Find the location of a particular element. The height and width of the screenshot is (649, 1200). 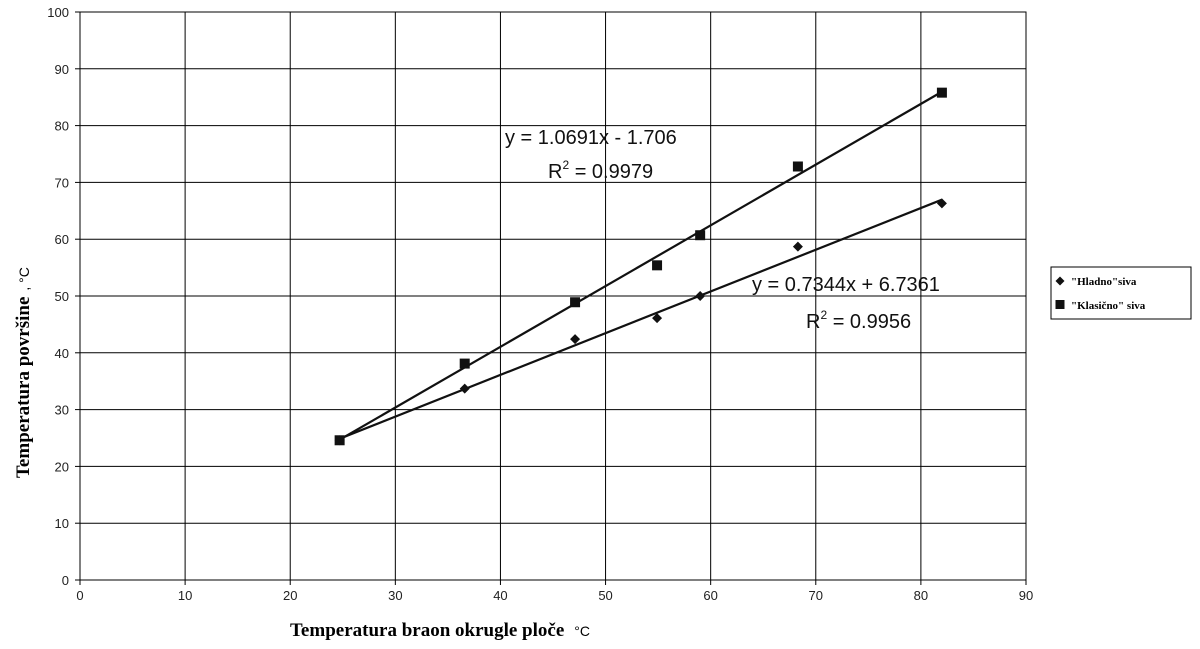

x-tick-label: 20 is located at coordinates (290, 595).